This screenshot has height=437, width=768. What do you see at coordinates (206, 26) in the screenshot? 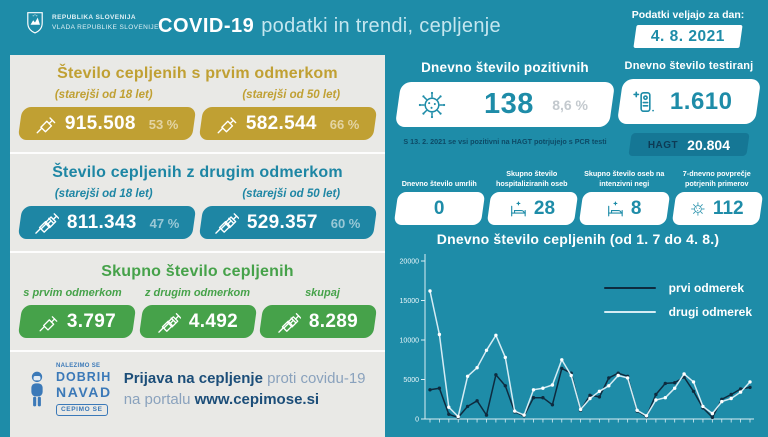
I see `page-title-covid: COVID-19` at bounding box center [206, 26].